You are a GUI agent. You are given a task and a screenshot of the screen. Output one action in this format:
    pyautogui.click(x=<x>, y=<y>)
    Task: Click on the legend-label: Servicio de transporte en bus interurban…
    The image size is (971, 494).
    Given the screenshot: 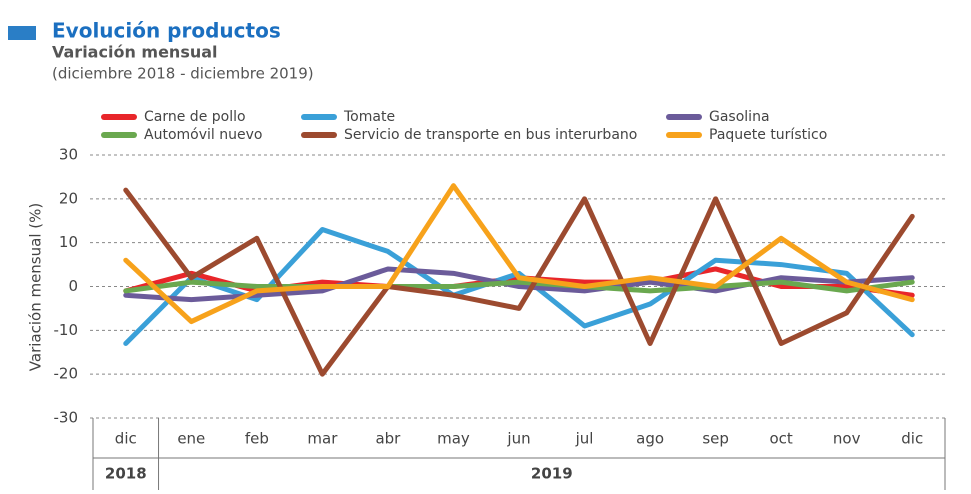 What is the action you would take?
    pyautogui.click(x=490, y=135)
    